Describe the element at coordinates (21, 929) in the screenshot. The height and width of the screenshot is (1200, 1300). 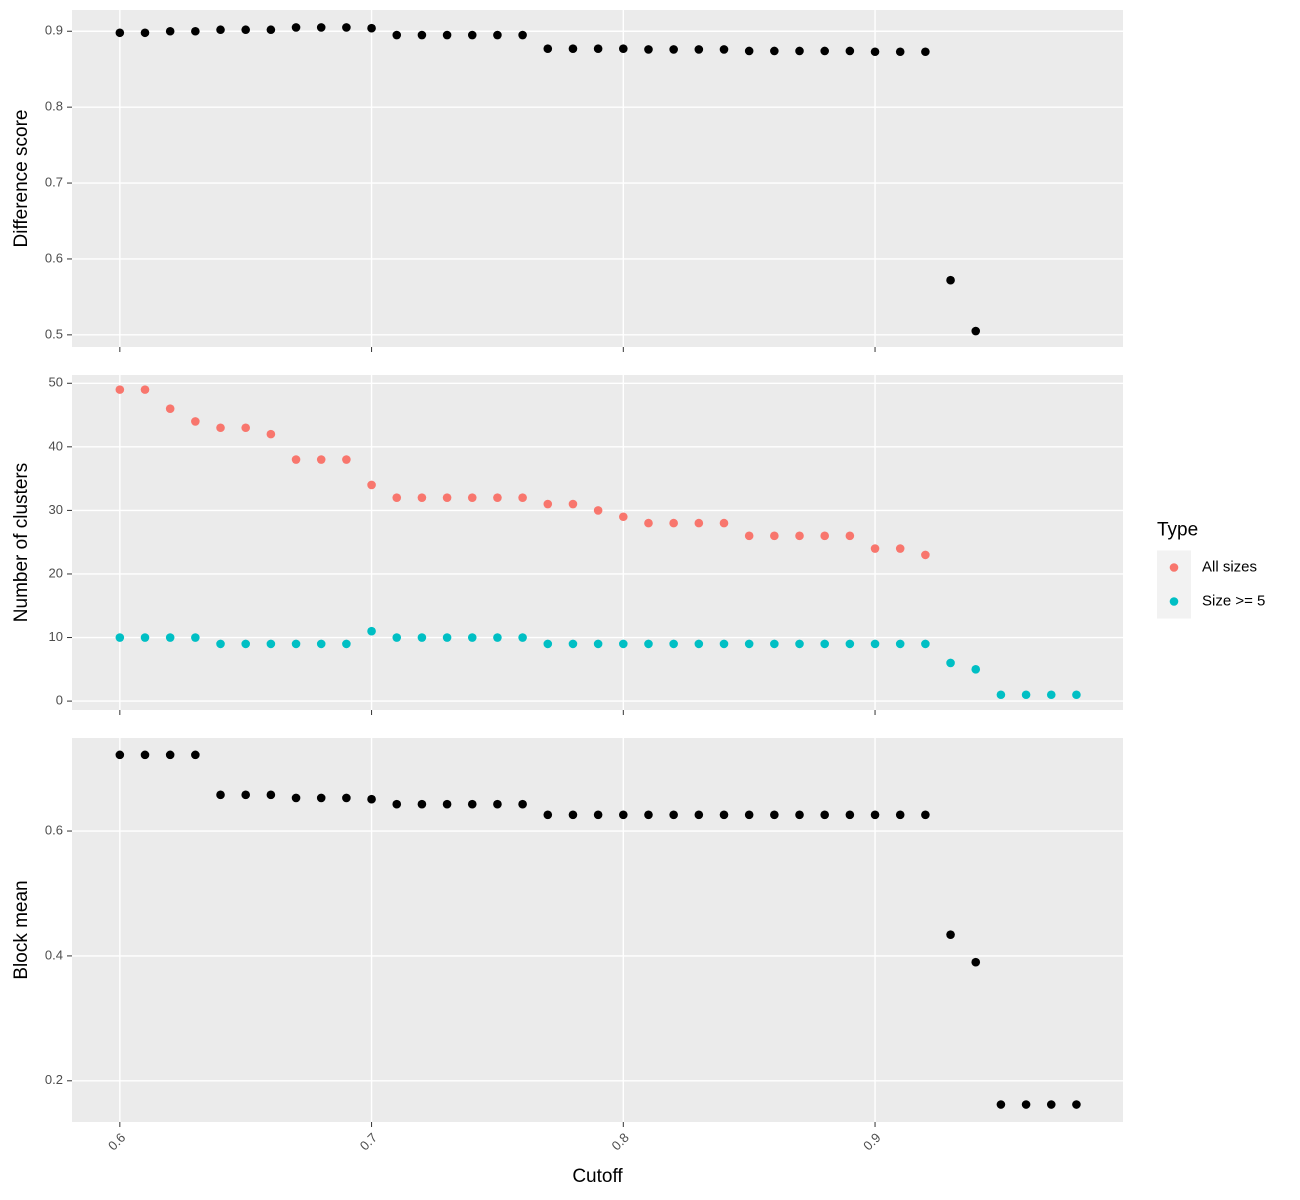
I see `y-axis-label: Block mean` at that location.